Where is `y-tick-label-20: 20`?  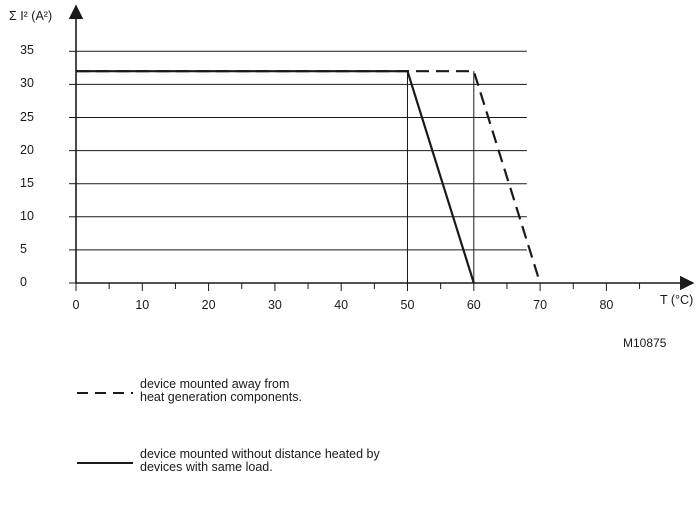 y-tick-label-20: 20 is located at coordinates (27, 149).